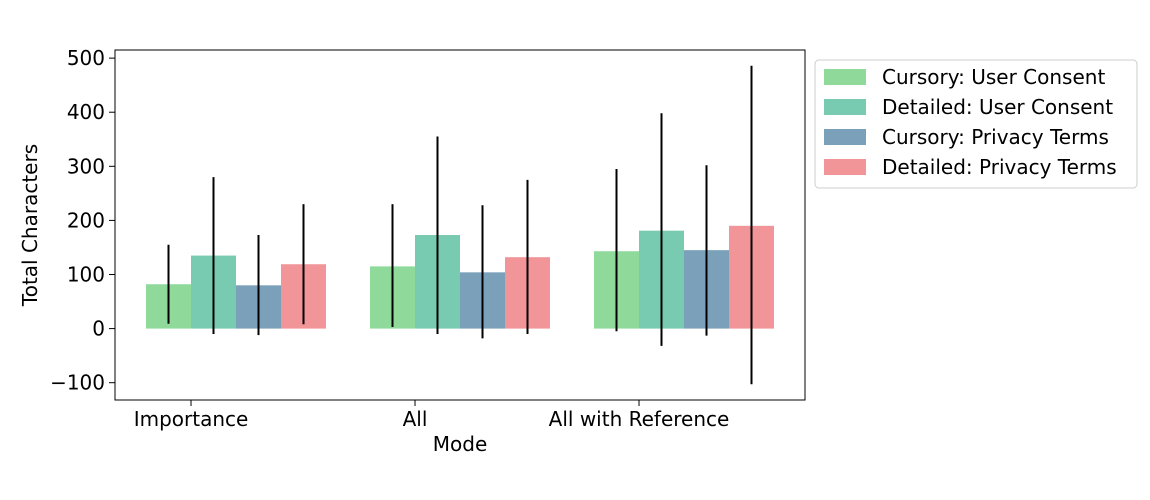 Image resolution: width=1150 pixels, height=500 pixels. I want to click on y-tick-label: 400, so click(86, 112).